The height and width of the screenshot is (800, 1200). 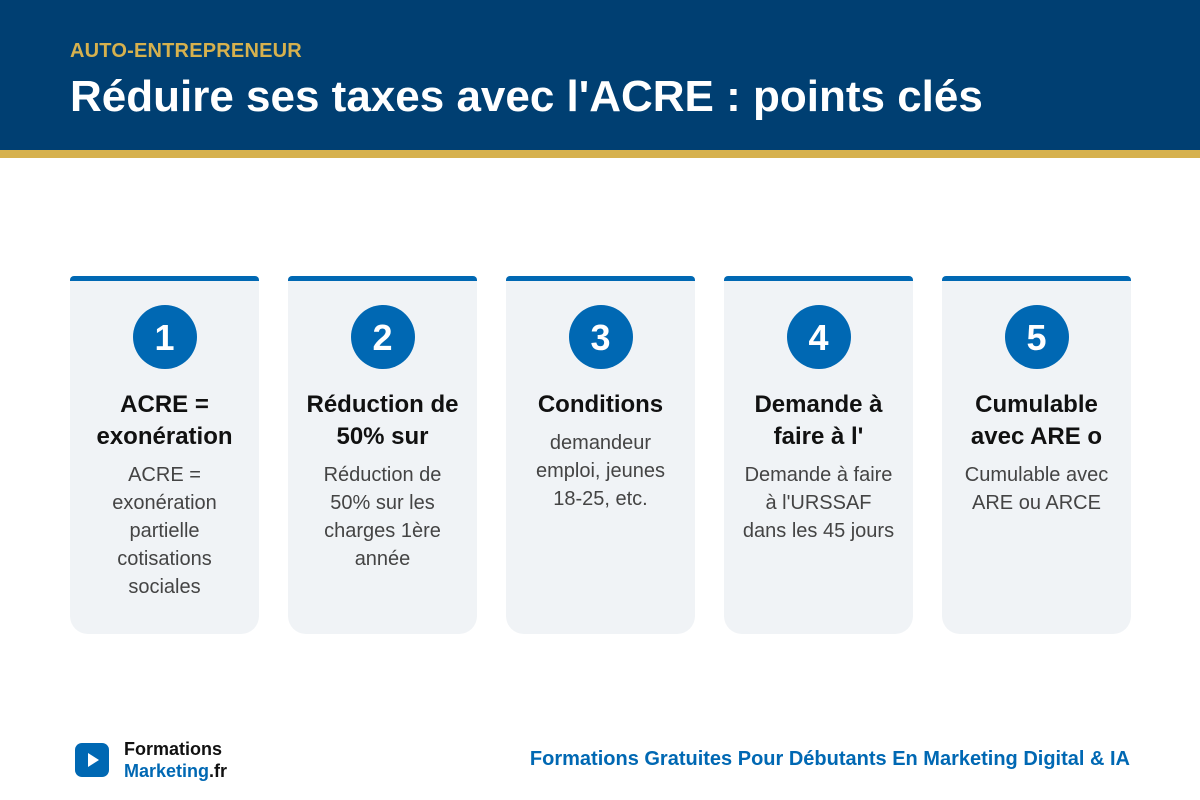 I want to click on logo-line2: Marketing, so click(x=167, y=771).